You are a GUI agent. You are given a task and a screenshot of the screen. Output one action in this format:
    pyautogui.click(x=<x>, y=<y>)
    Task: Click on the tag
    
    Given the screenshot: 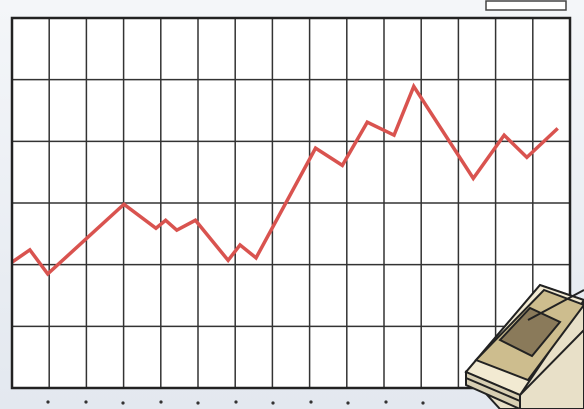 What is the action you would take?
    pyautogui.click(x=526, y=5)
    